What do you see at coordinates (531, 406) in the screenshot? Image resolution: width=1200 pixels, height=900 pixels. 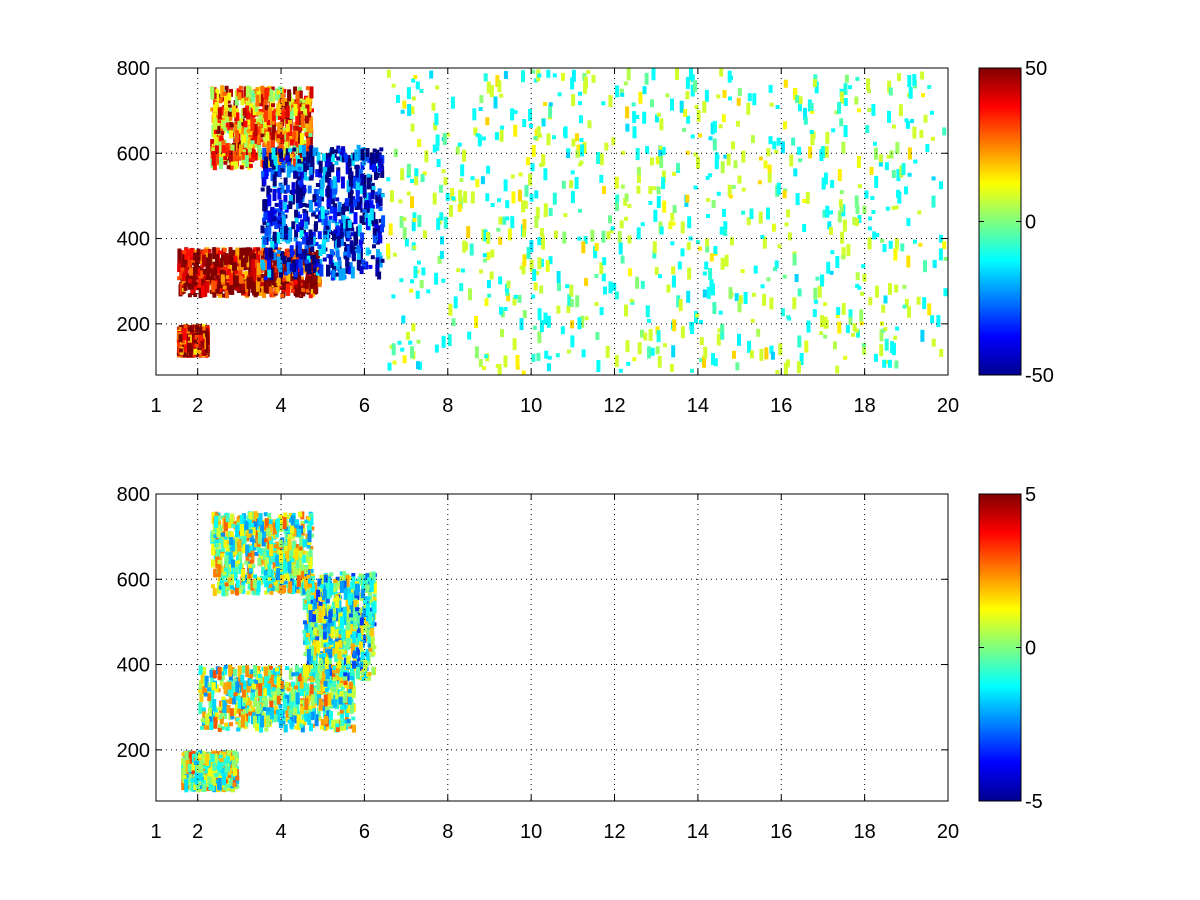 I see `x-tick-label: 10` at bounding box center [531, 406].